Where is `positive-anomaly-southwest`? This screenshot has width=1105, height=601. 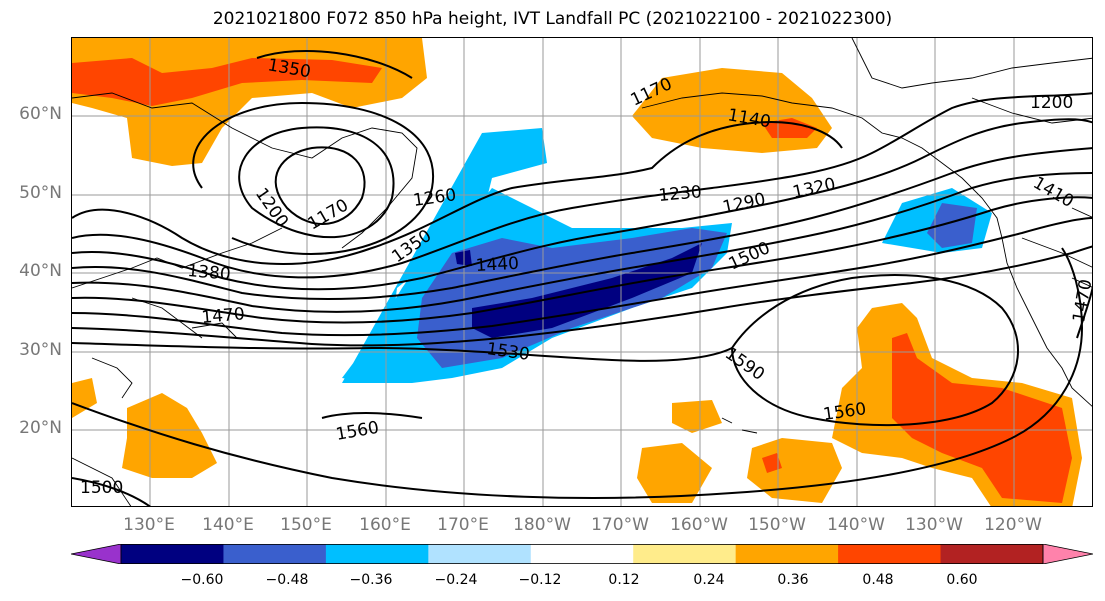 positive-anomaly-southwest is located at coordinates (169, 435).